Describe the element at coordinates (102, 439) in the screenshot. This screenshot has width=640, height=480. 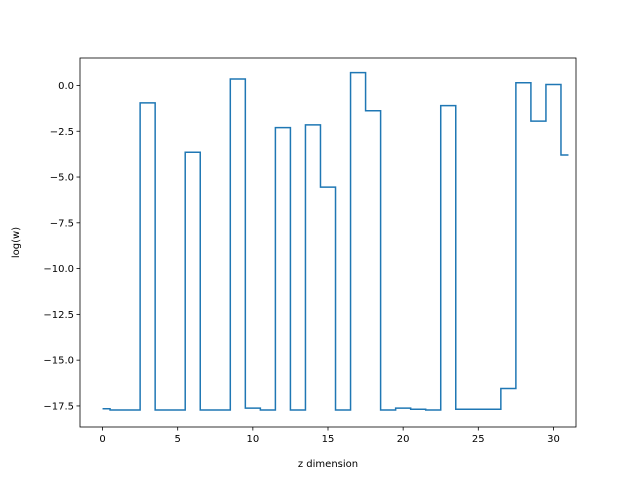
I see `x-tick-label: 0` at that location.